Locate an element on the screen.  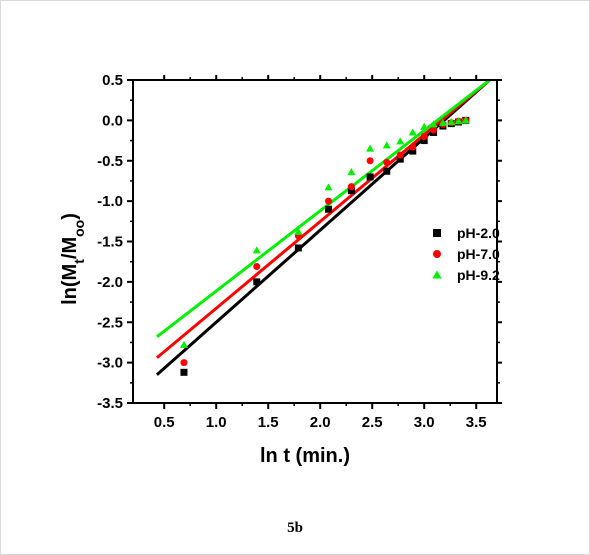
y-tick-label: -1.5 is located at coordinates (110, 242).